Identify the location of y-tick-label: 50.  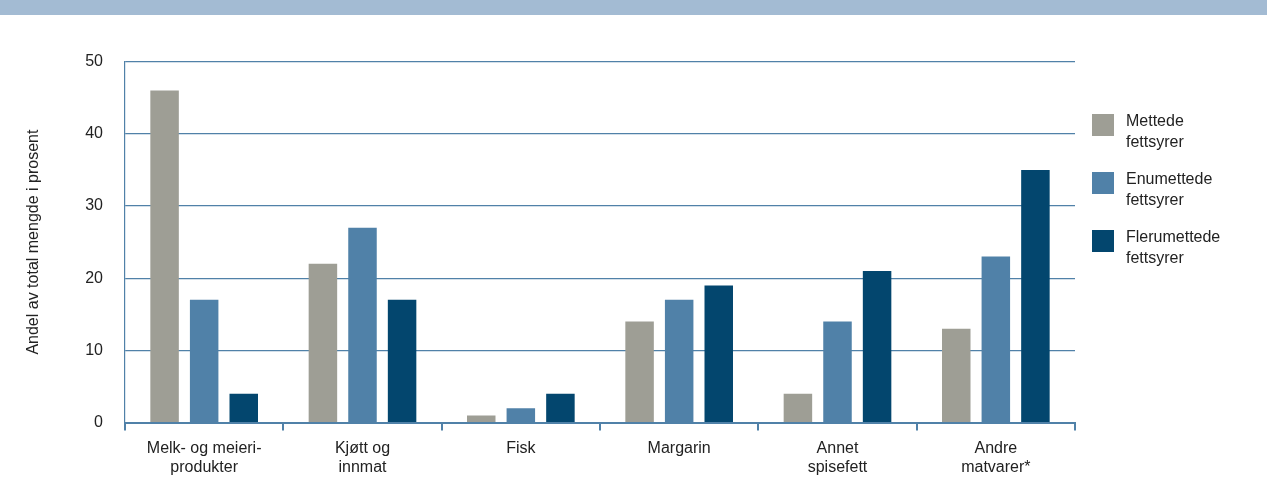
(94, 61).